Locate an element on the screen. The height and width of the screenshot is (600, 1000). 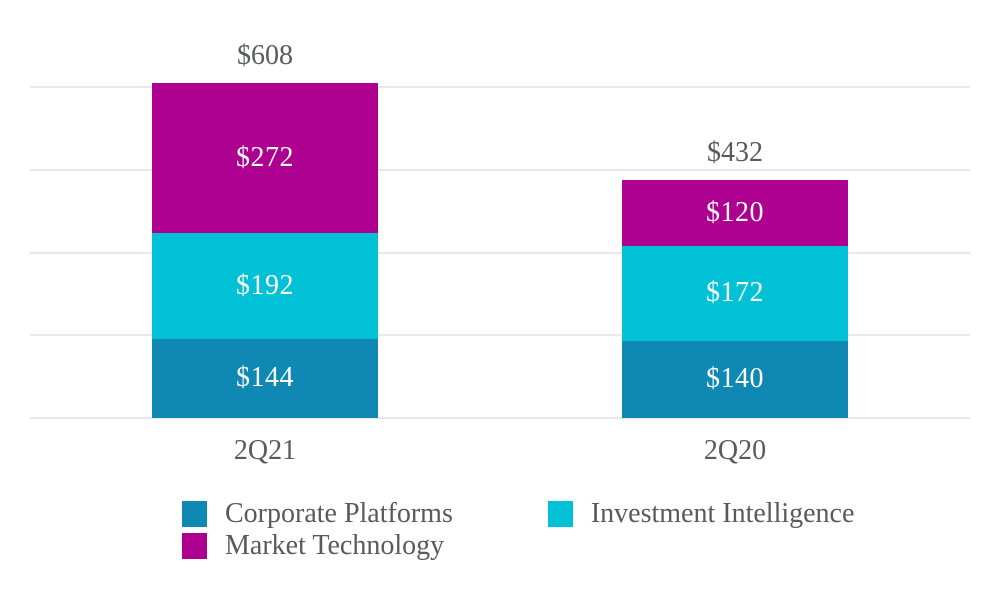
segment-value-label: $120 is located at coordinates (735, 212).